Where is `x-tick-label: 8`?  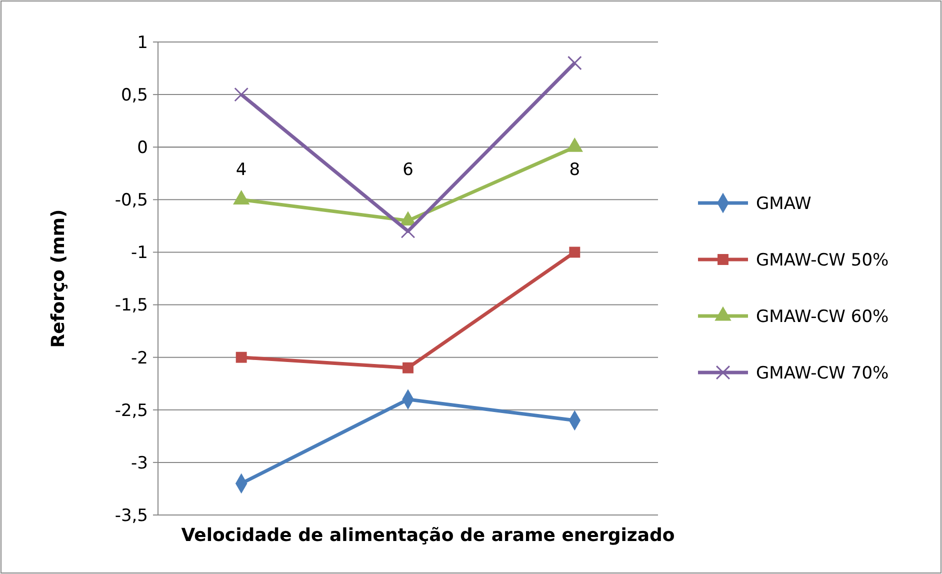 x-tick-label: 8 is located at coordinates (574, 170).